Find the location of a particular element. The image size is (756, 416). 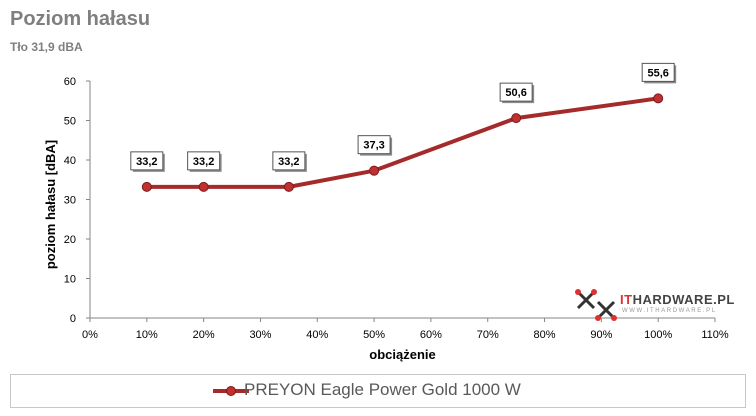

x-tick-label: 60% is located at coordinates (431, 335).